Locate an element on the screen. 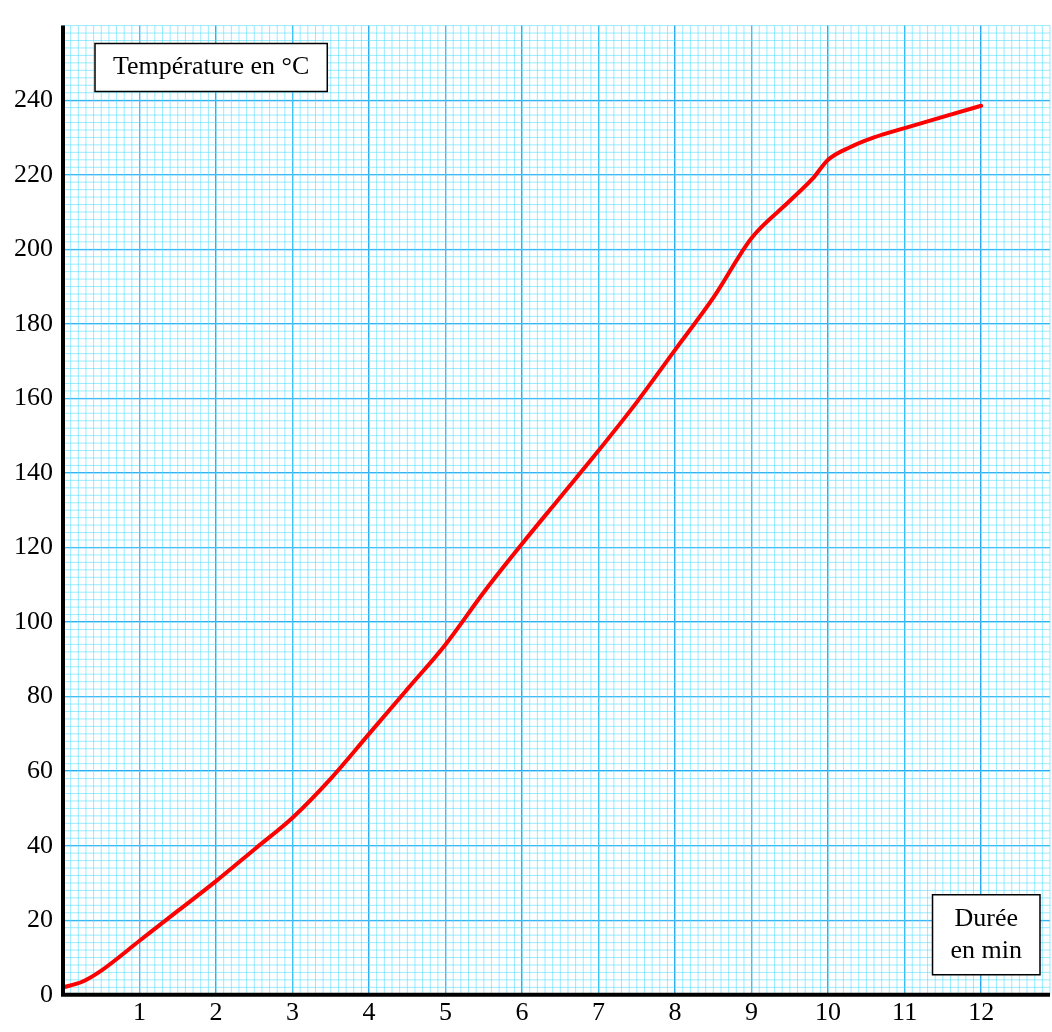 The height and width of the screenshot is (1032, 1052). y-tick-label: 60 is located at coordinates (40, 769).